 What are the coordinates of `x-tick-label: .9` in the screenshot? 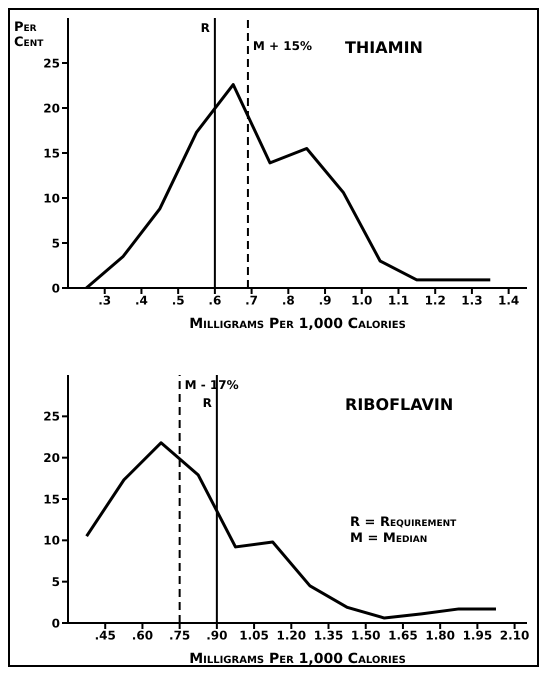 It's located at (325, 301).